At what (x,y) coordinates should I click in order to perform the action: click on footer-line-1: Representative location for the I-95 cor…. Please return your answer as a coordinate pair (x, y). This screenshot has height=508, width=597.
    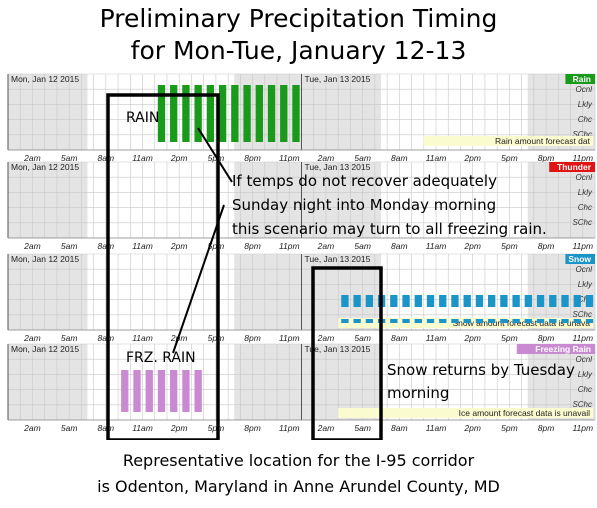
    Looking at the image, I should click on (298, 460).